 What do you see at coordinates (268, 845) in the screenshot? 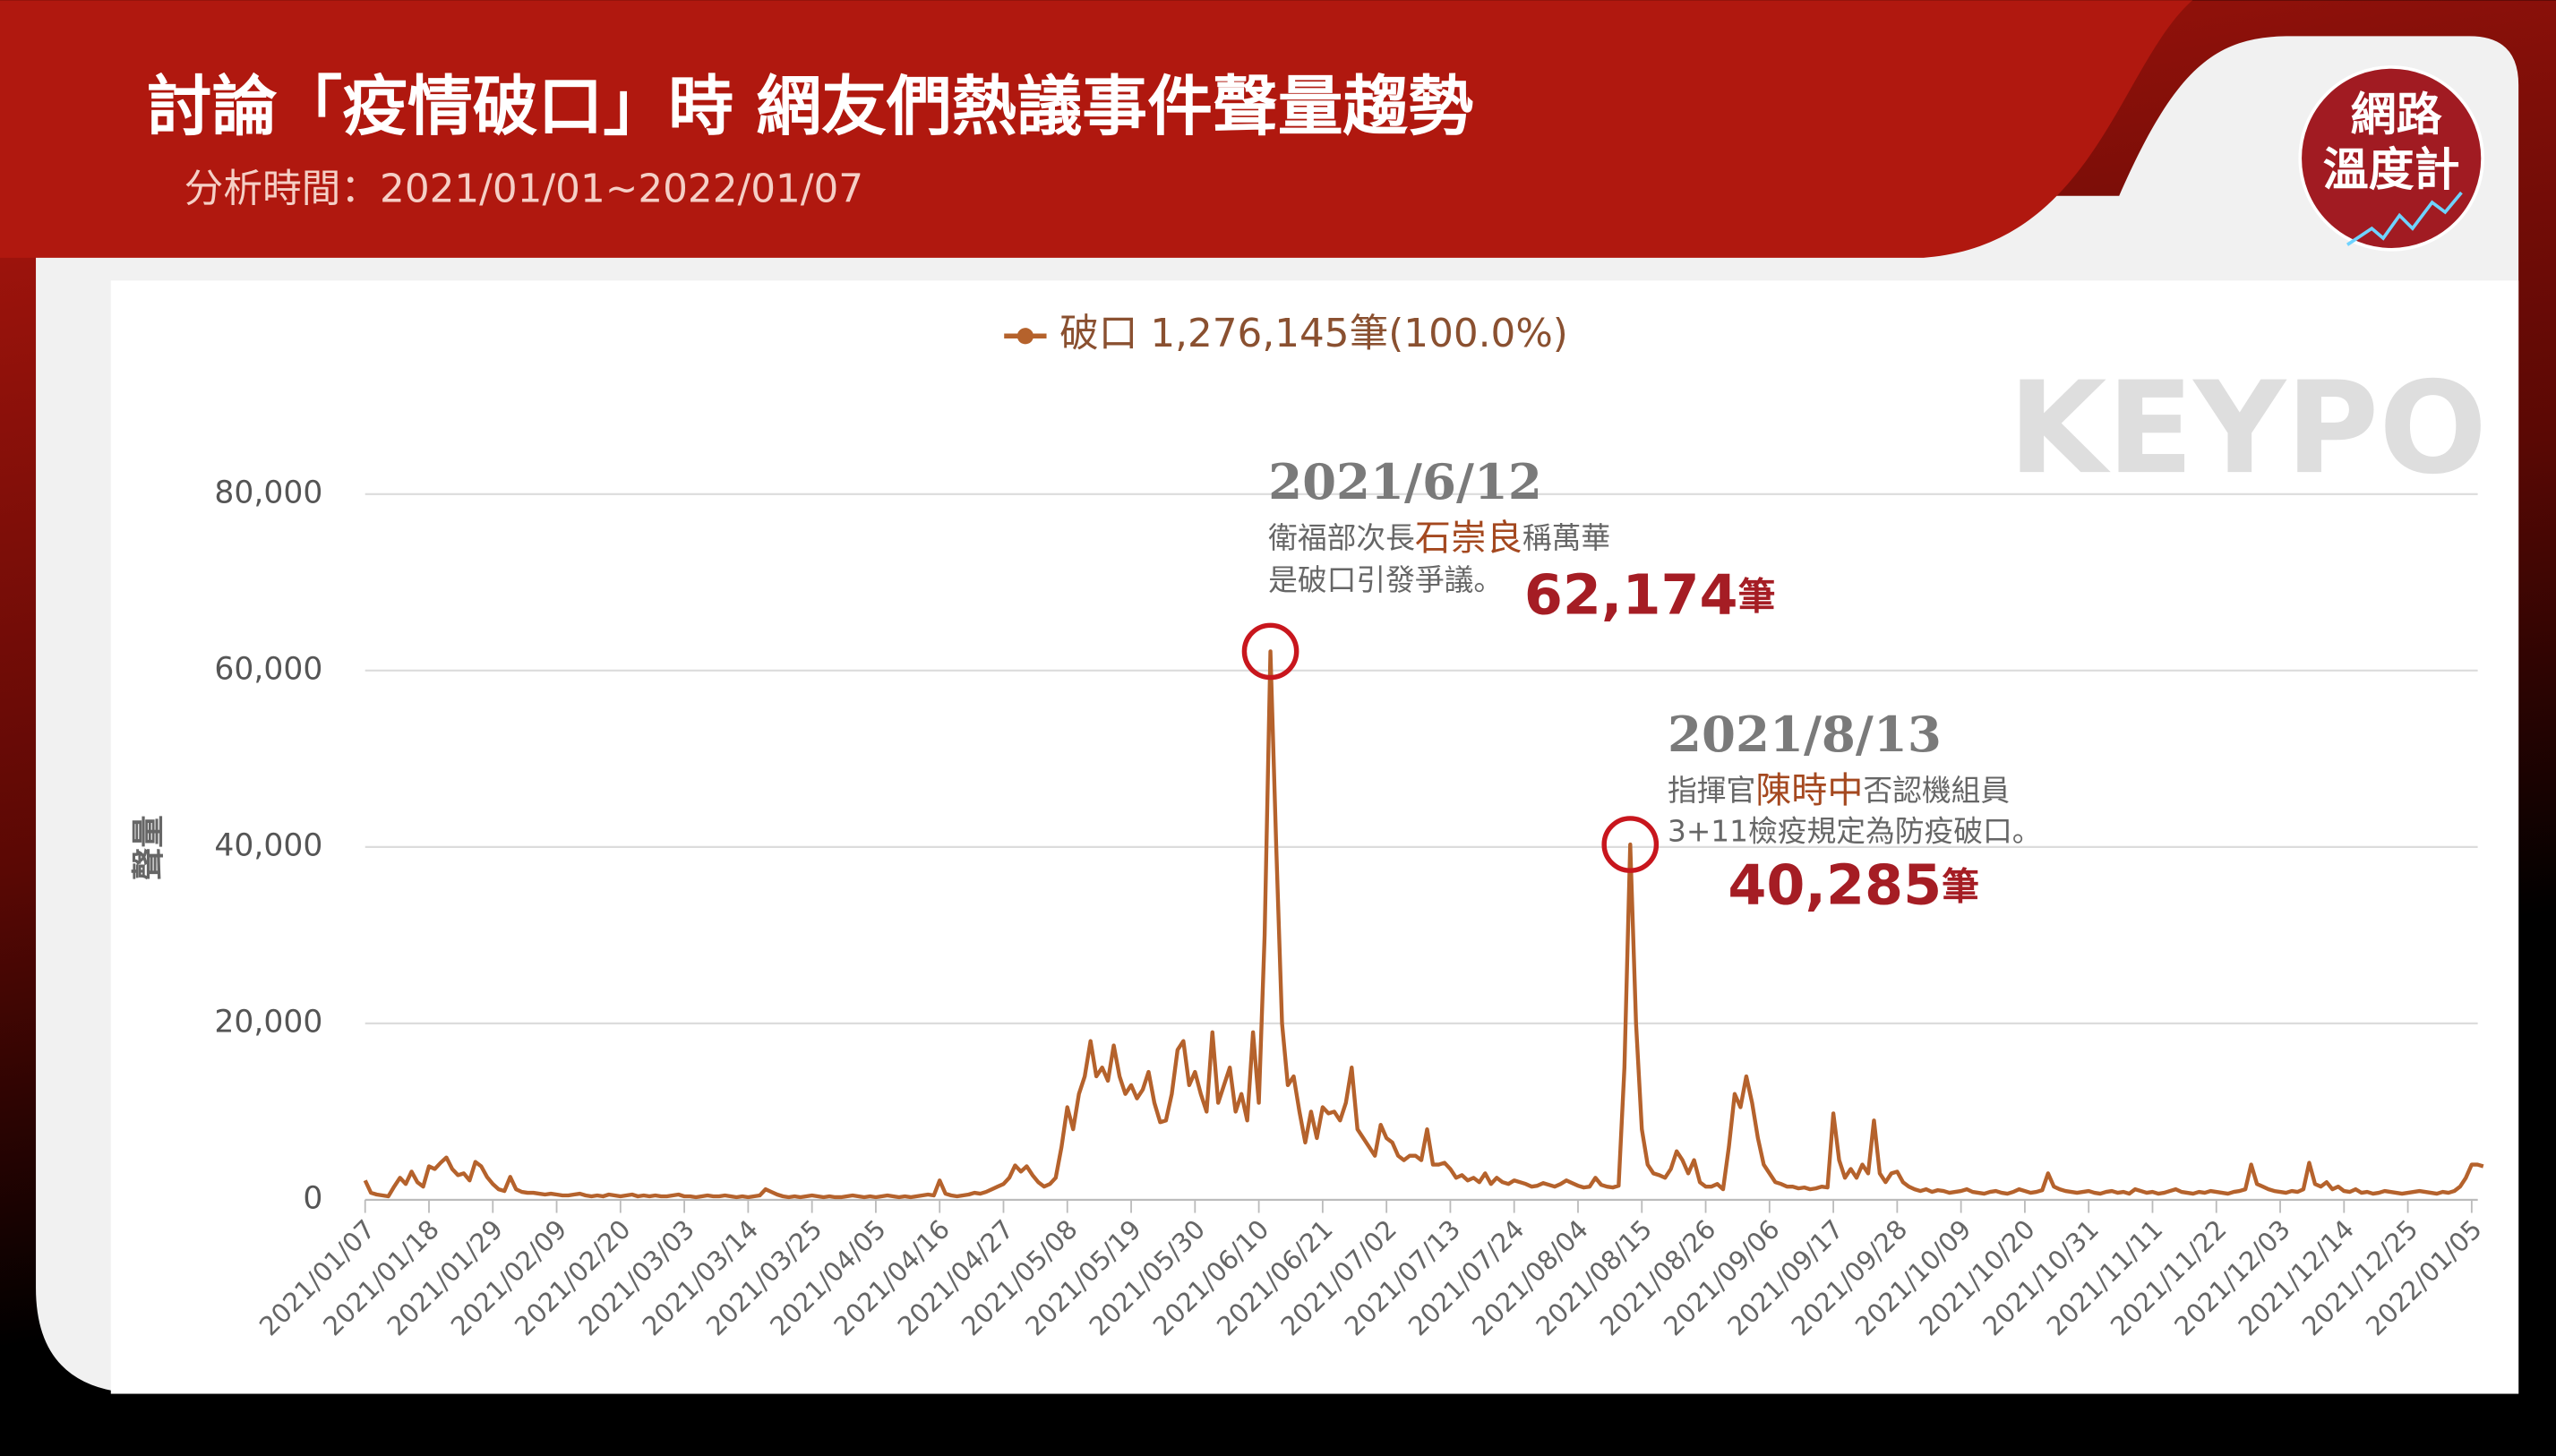
I see `y-tick-label: 40,000` at bounding box center [268, 845].